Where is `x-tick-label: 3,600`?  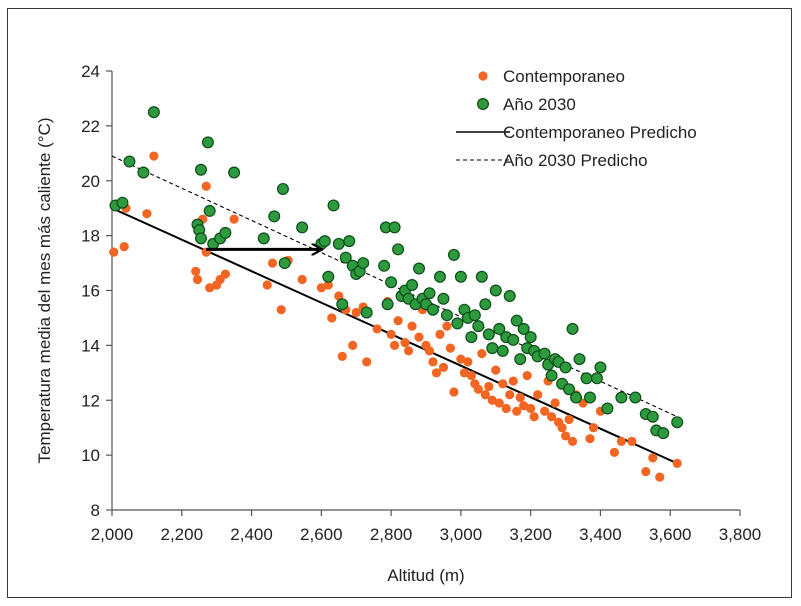 x-tick-label: 3,600 is located at coordinates (670, 534).